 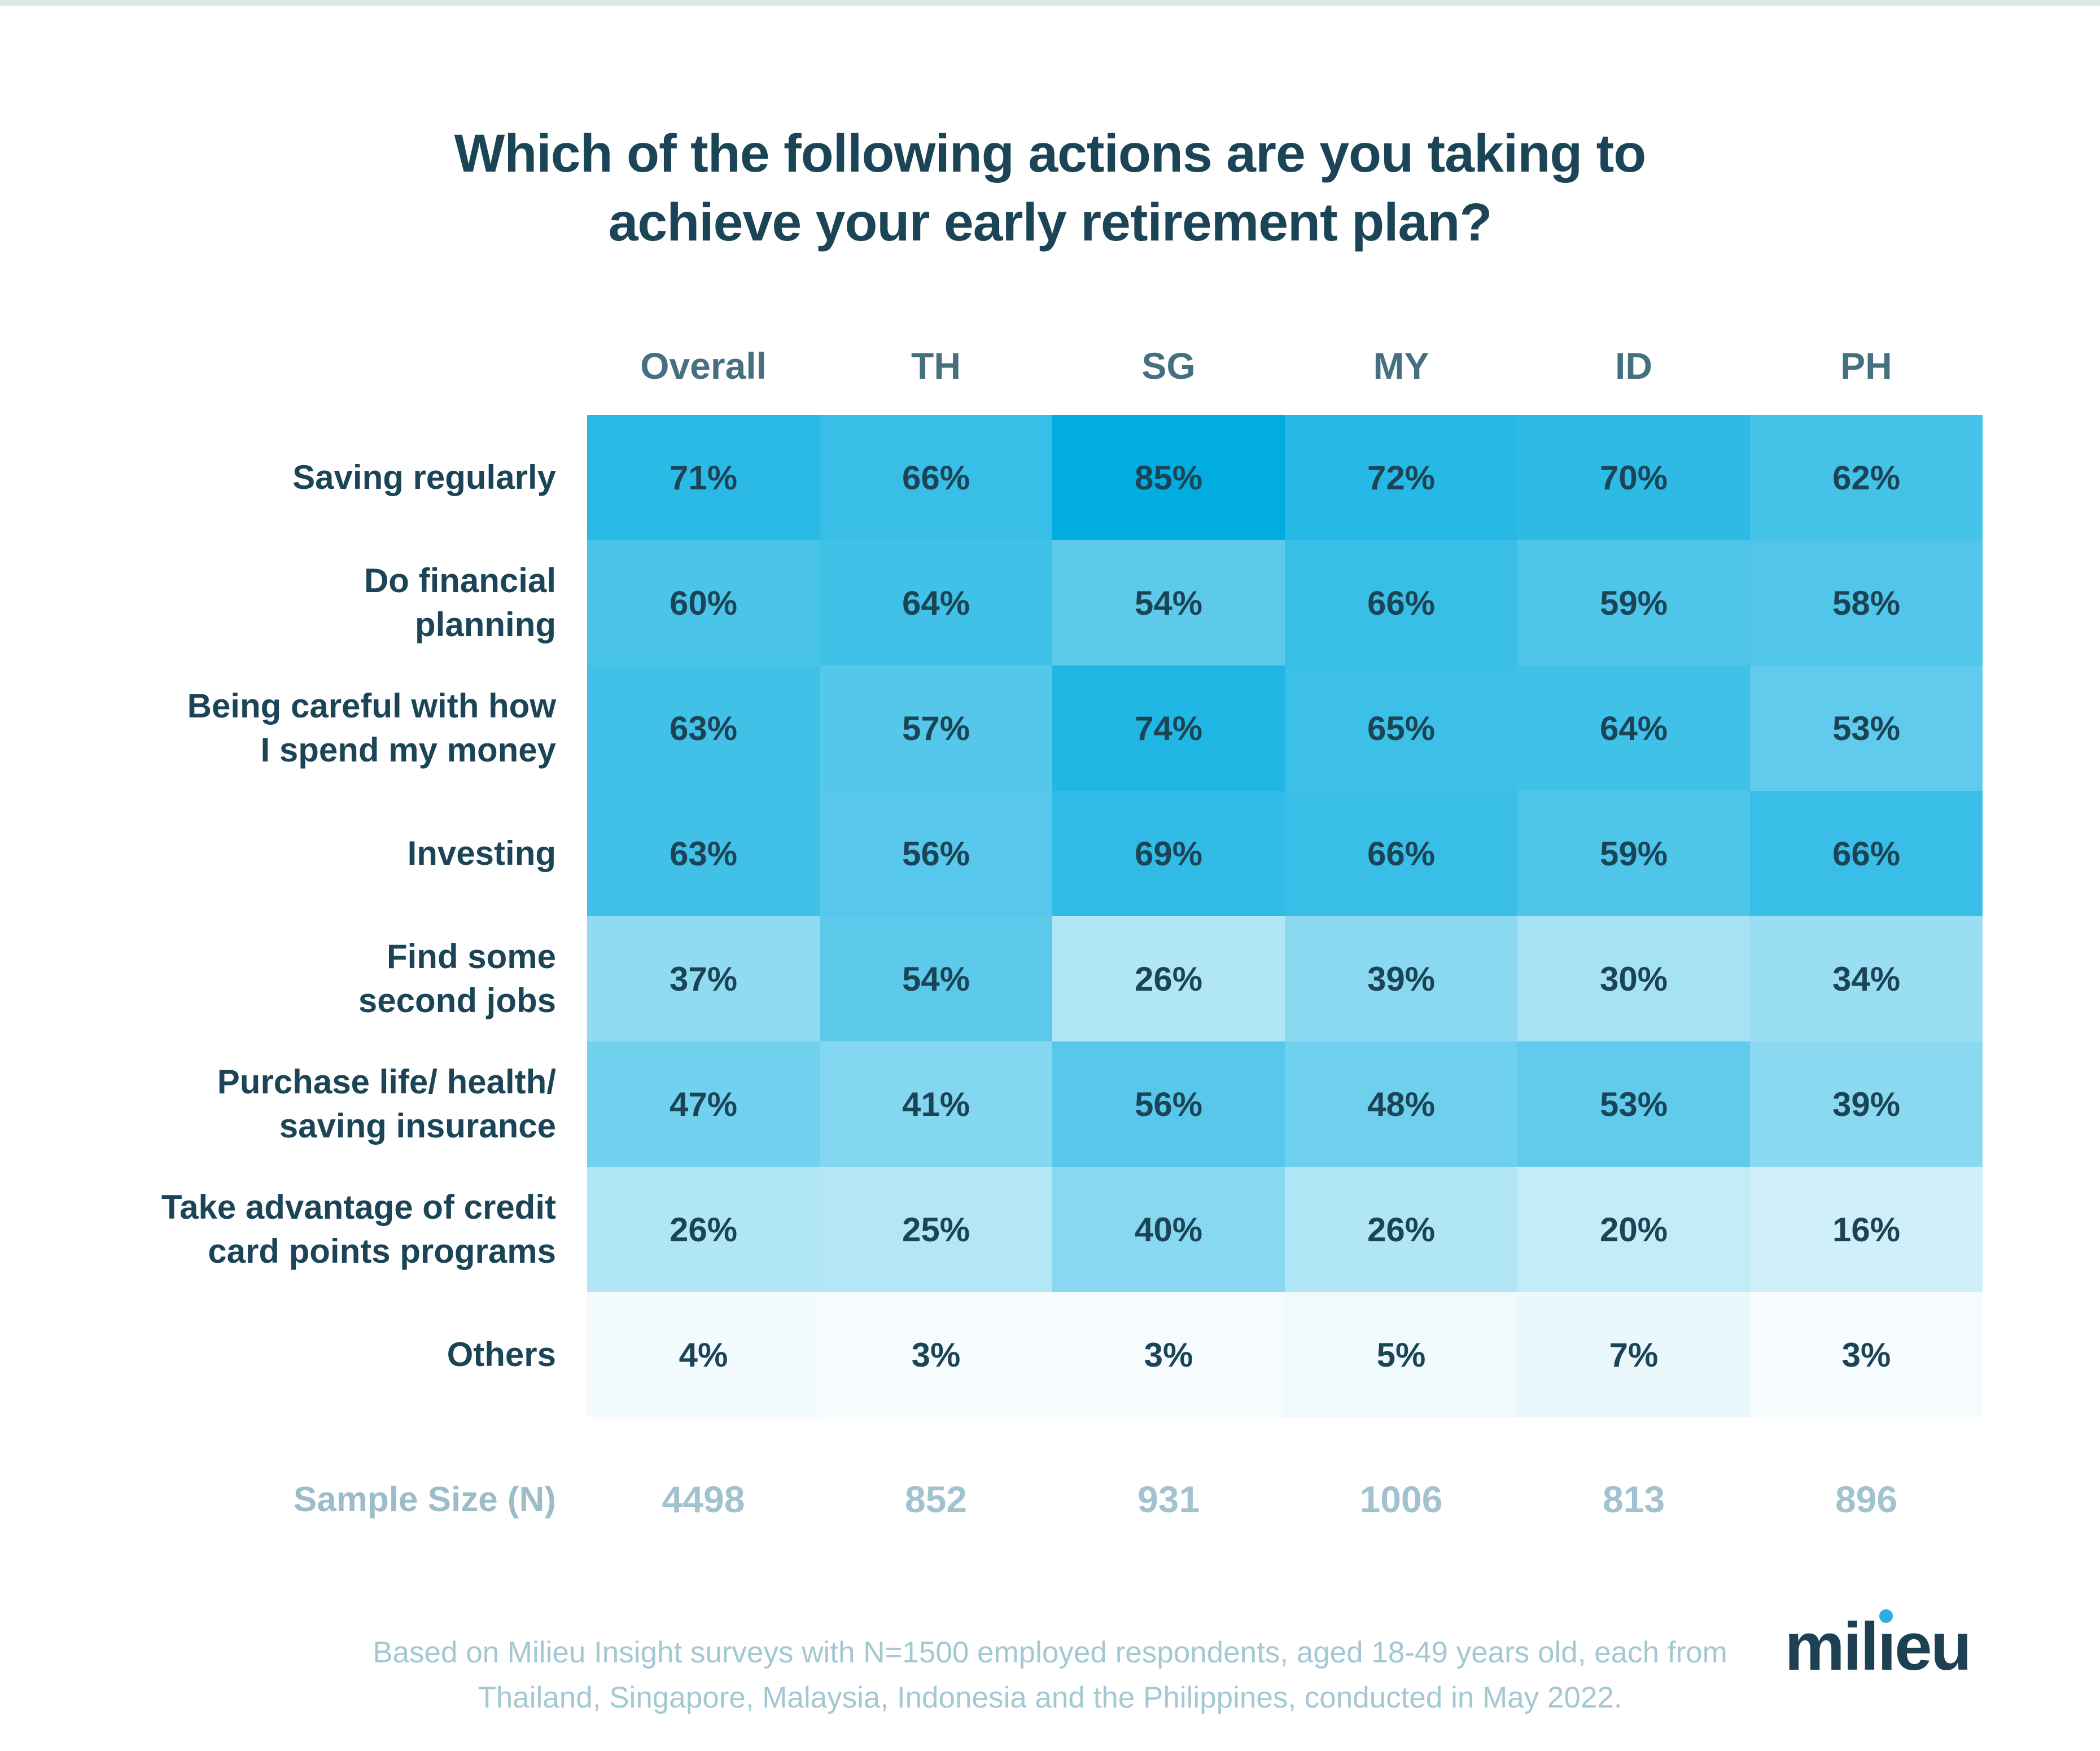 What do you see at coordinates (293, 979) in the screenshot?
I see `row-label: Find some second jobs` at bounding box center [293, 979].